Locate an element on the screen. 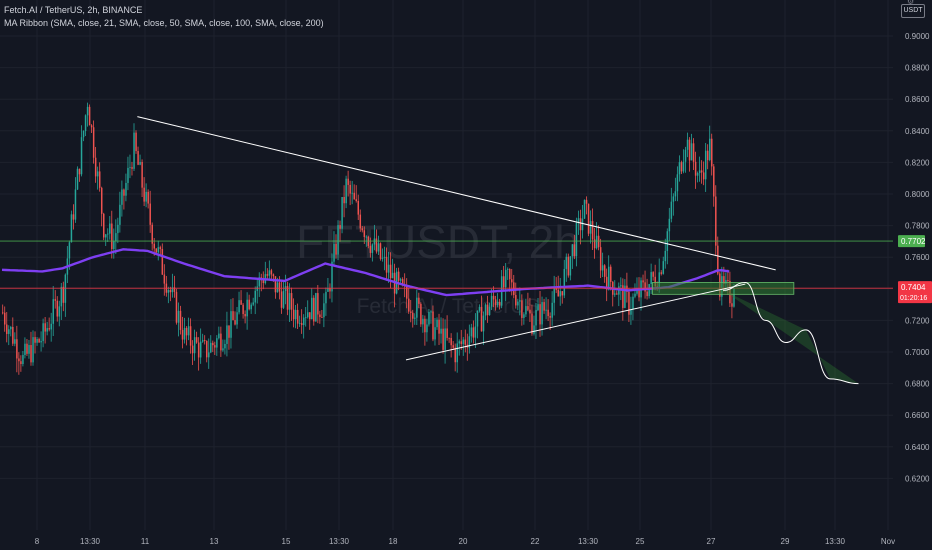 The width and height of the screenshot is (932, 550). price-tick-label: 0.7800 is located at coordinates (917, 226).